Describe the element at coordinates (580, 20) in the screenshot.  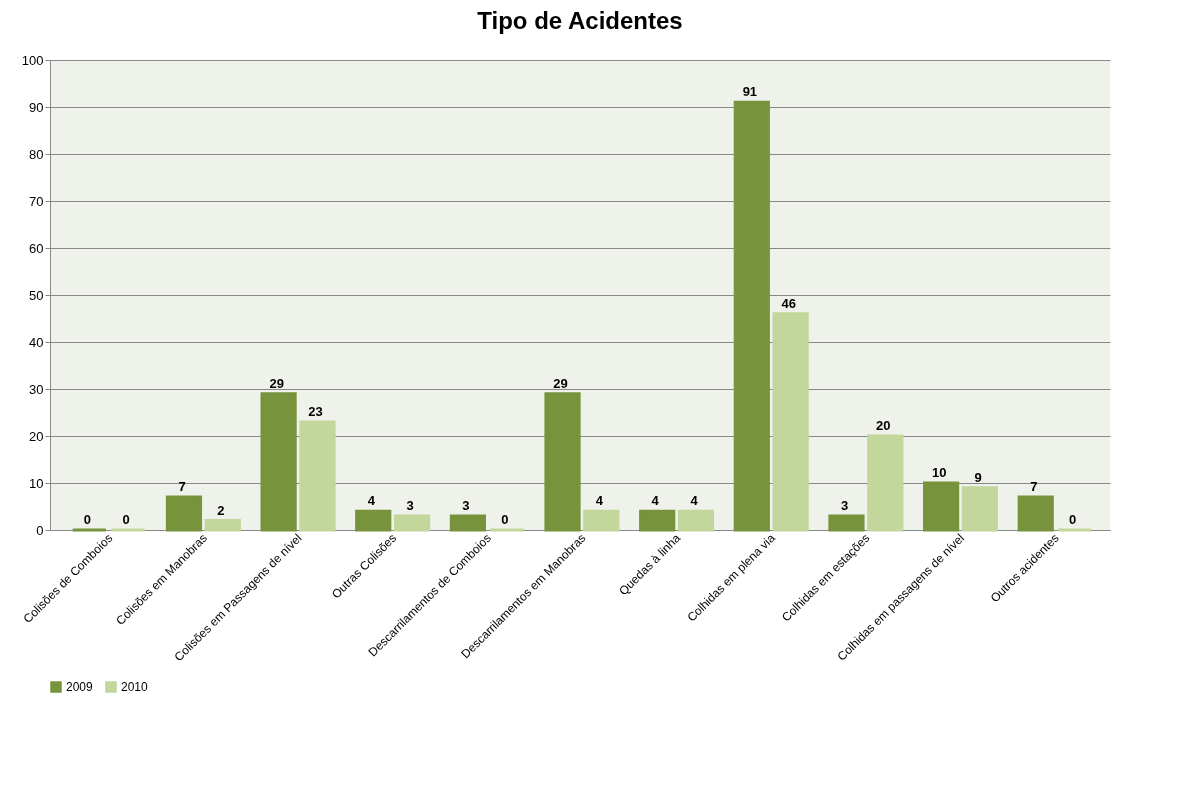
I see `chart-title: Tipo de Acidentes` at that location.